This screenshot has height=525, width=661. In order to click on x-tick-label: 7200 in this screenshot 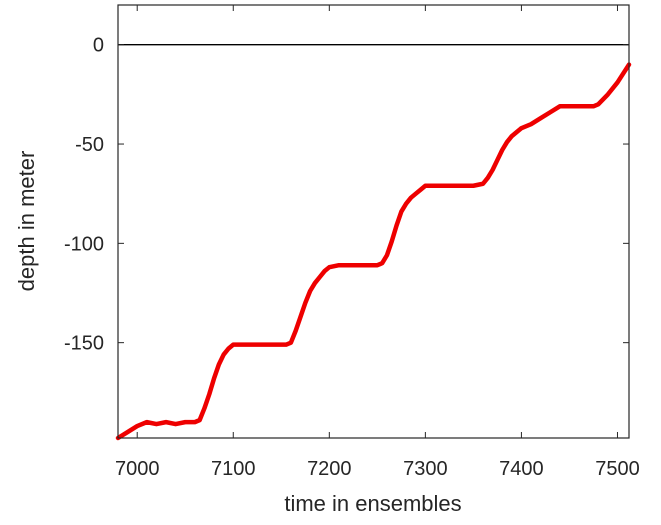, I will do `click(329, 469)`.